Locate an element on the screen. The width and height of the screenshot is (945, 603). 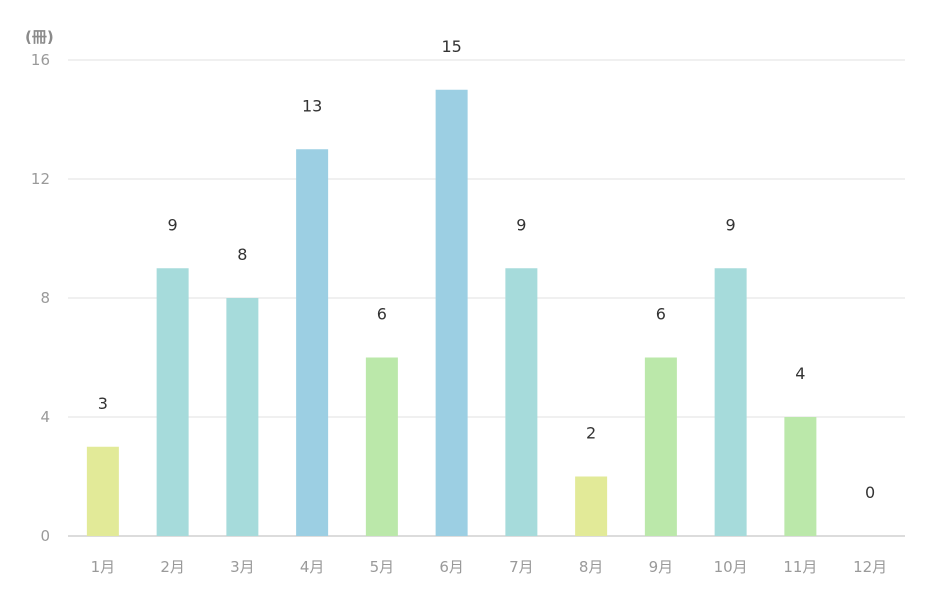
y-tick-label: 8 is located at coordinates (45, 298).